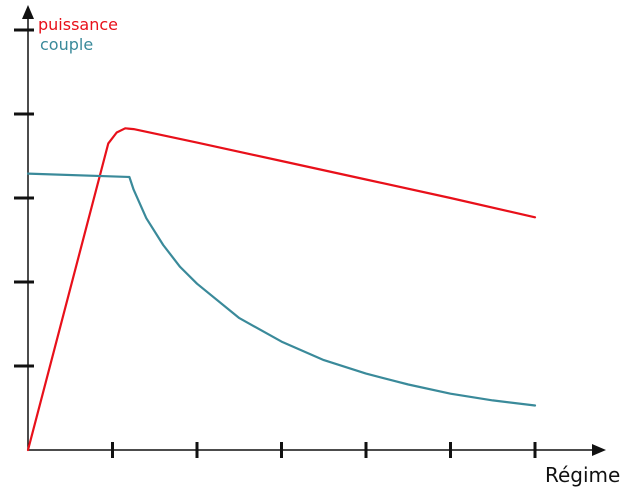 The image size is (640, 500). I want to click on x-axis-label: Régime, so click(582, 475).